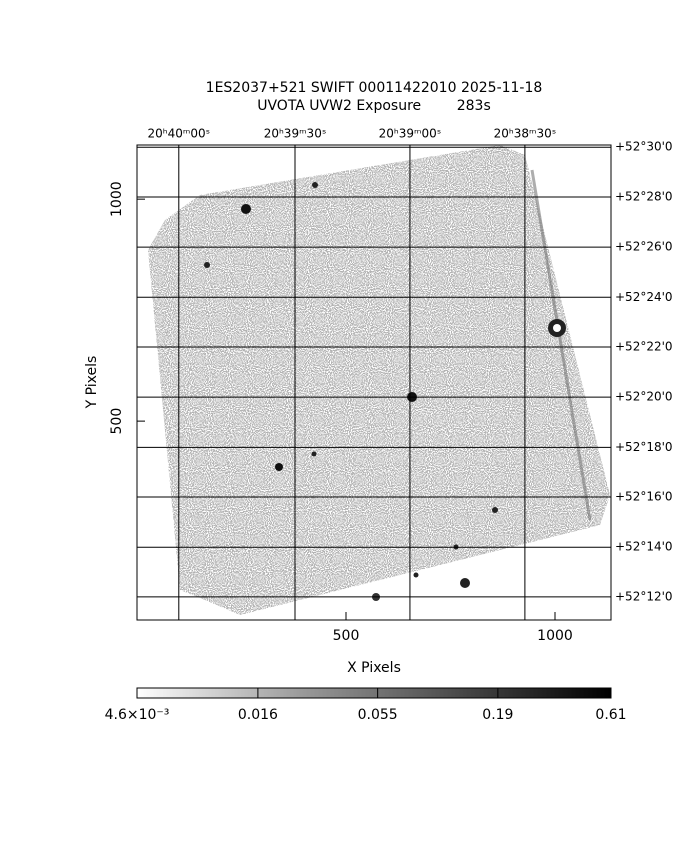  I want to click on dec-tick-label: +52°20'0, so click(644, 397).